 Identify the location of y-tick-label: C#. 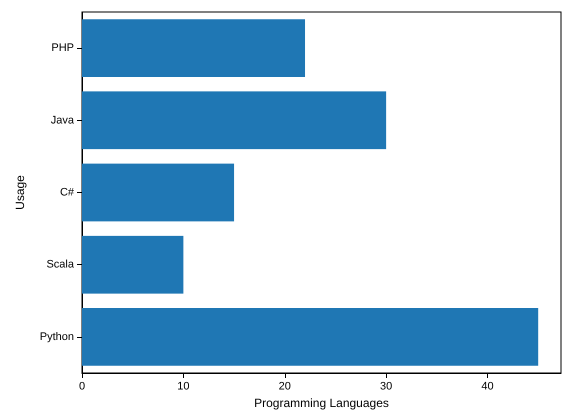
(67, 192).